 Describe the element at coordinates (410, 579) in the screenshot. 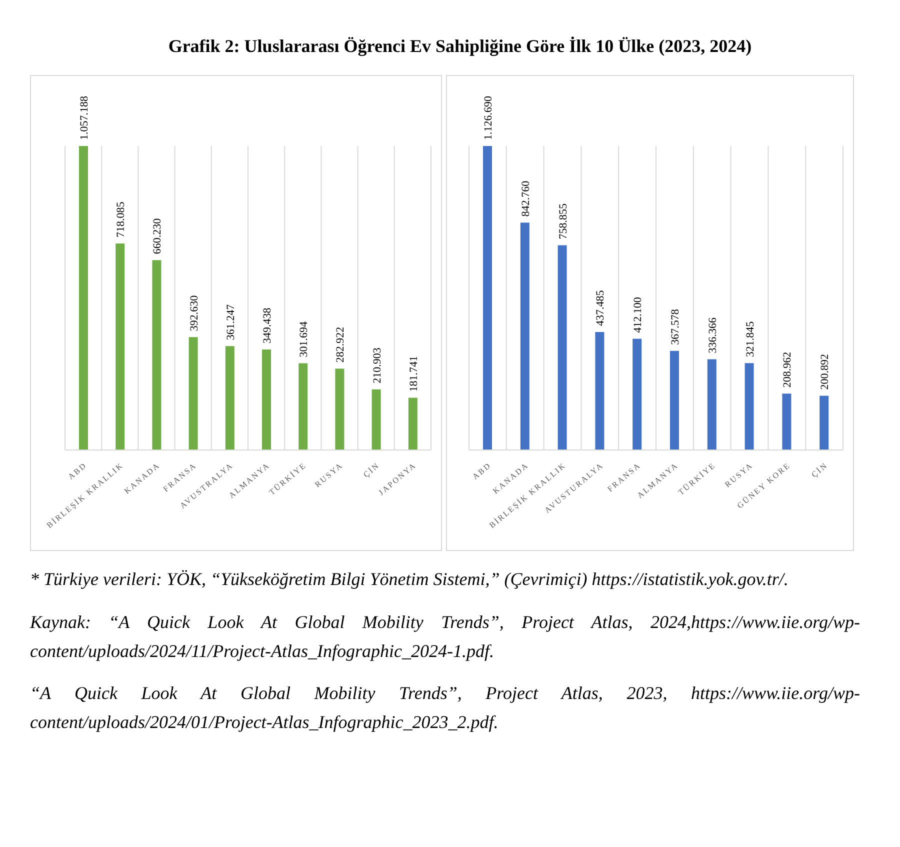

I see `text: * Türkiye verileri: YÖK, “Yükseköğretim Bilgi Yönetim Sistemi,” (Çevrimiçi) https://istatistik.yok.gov.tr/.` at that location.